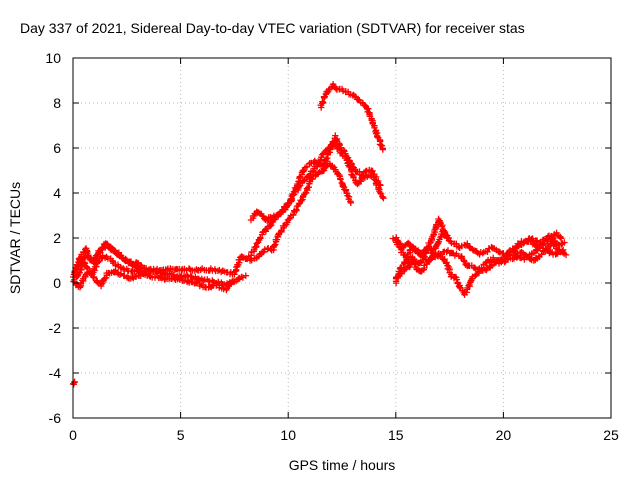 The width and height of the screenshot is (640, 480). Describe the element at coordinates (73, 435) in the screenshot. I see `x-tick-label: 0` at that location.